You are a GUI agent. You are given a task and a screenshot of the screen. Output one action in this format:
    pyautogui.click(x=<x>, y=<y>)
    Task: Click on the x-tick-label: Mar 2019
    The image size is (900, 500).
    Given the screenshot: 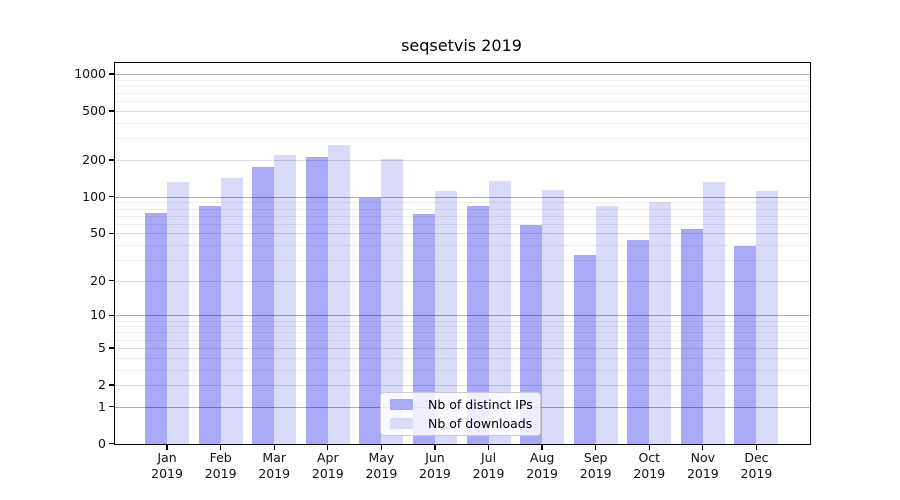 What is the action you would take?
    pyautogui.click(x=274, y=466)
    